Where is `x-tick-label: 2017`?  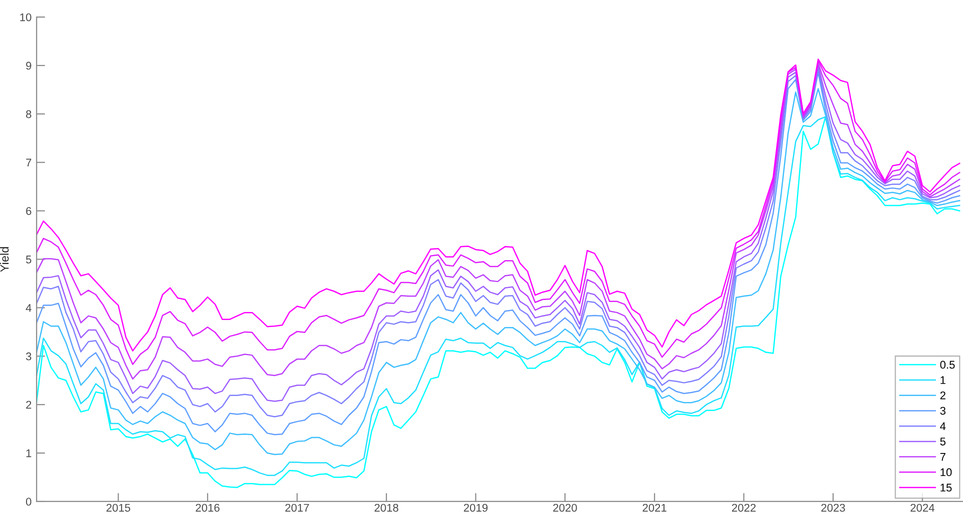 x-tick-label: 2017 is located at coordinates (297, 508).